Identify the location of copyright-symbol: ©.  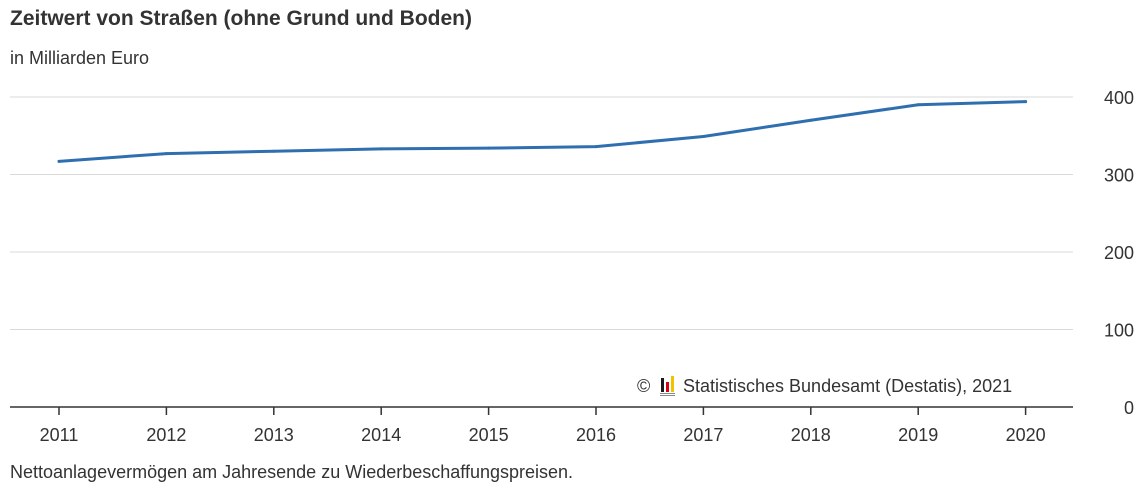
(643, 386).